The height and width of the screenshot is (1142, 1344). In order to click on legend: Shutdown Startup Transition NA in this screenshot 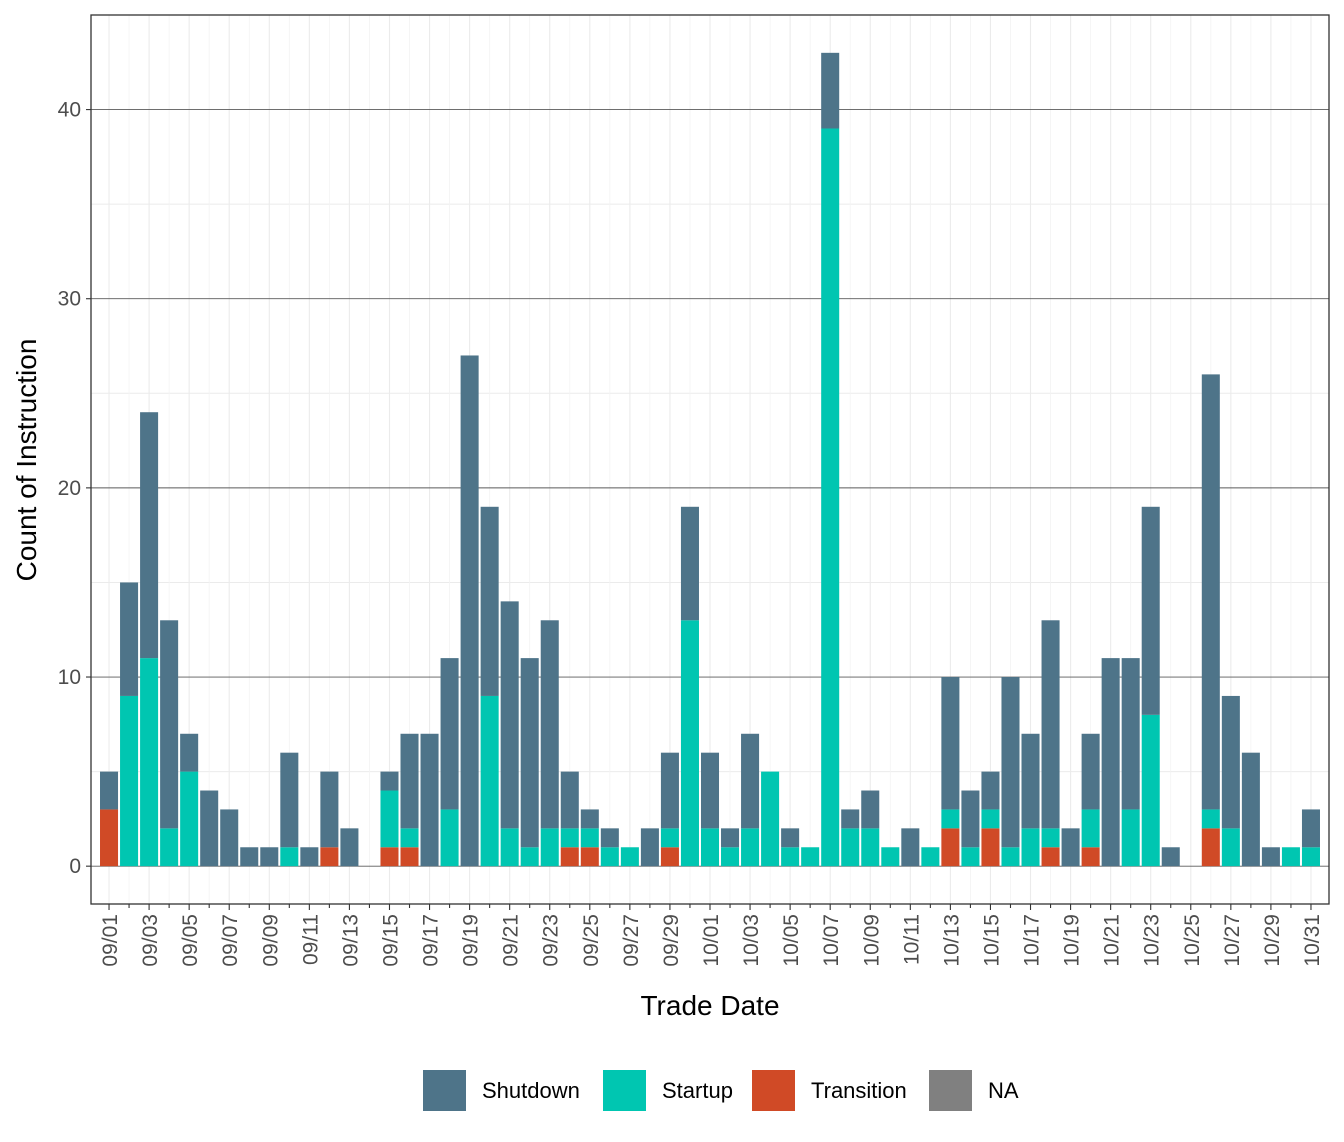, I will do `click(721, 1090)`.